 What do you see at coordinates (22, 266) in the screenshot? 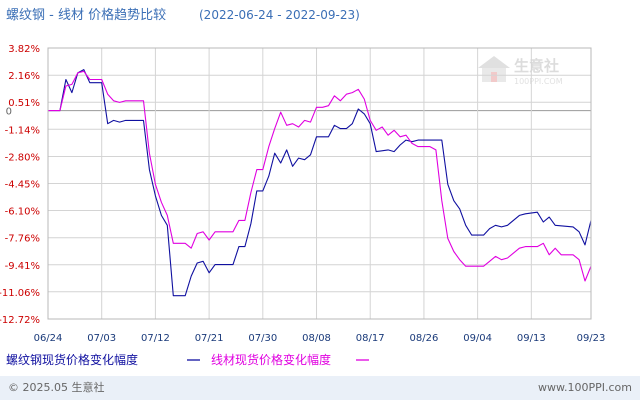
I see `y-tick-label: -9.41%` at bounding box center [22, 266].